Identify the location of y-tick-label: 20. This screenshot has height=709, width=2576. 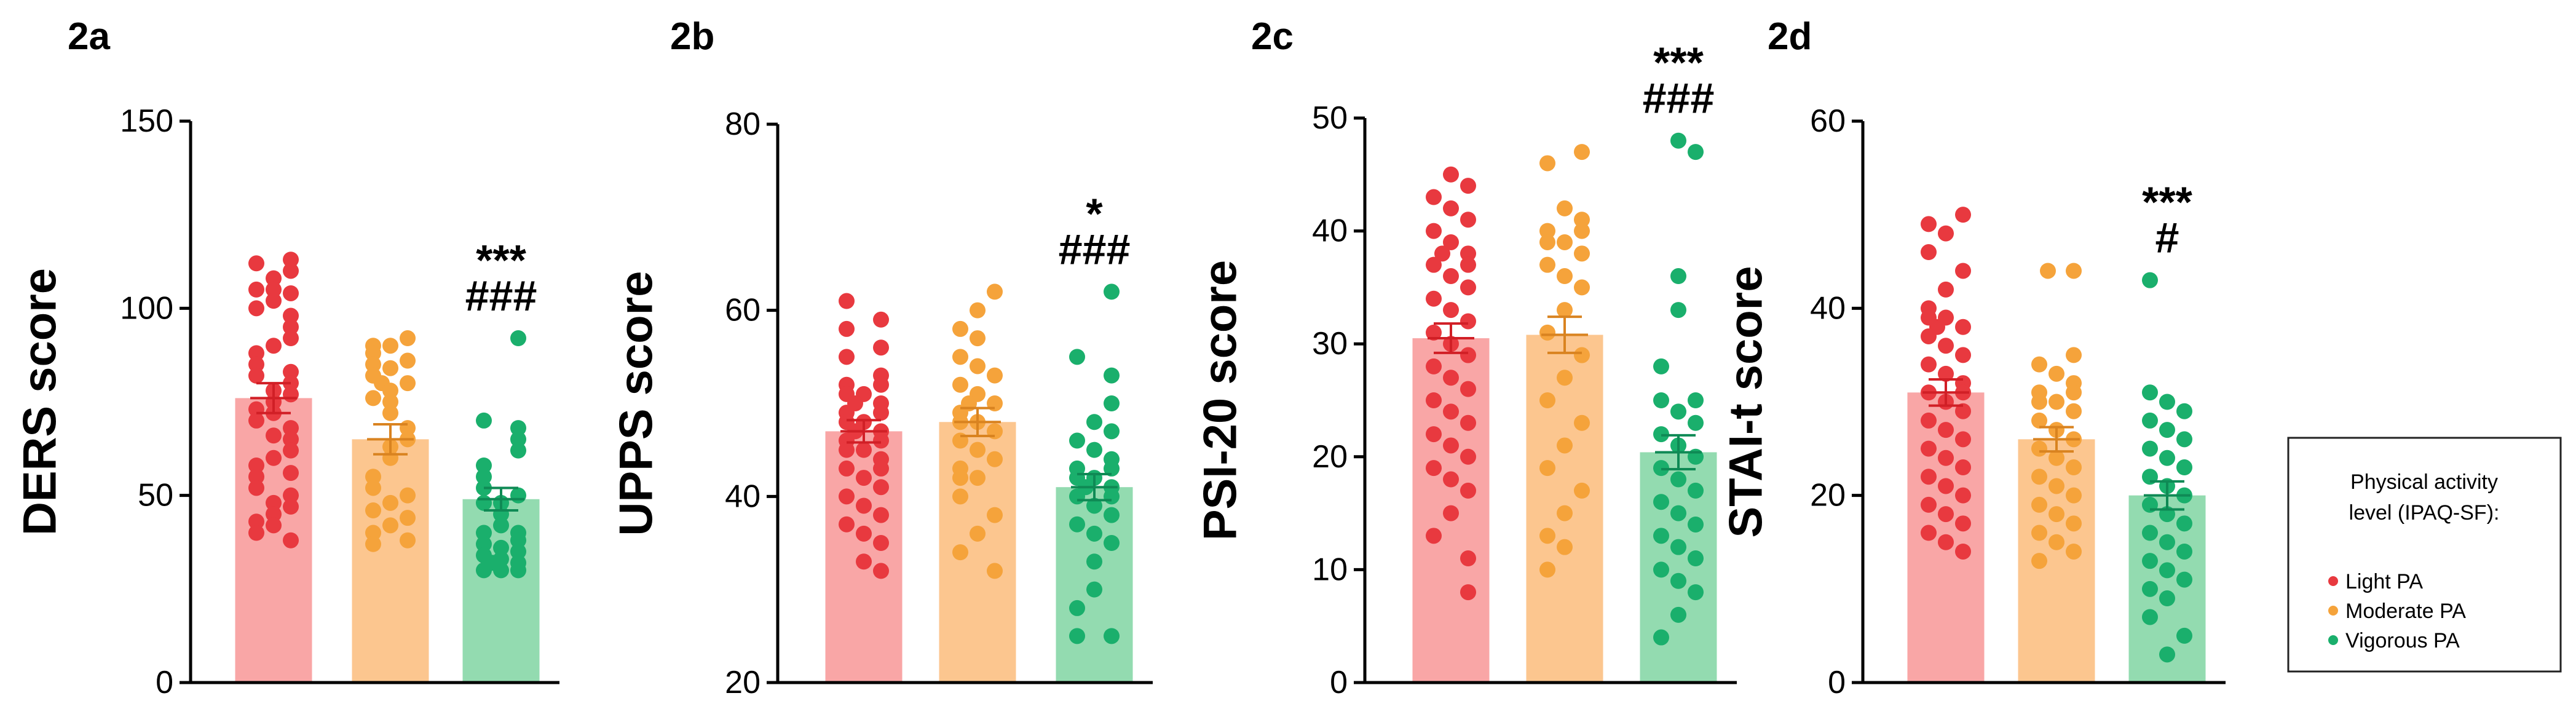
(1330, 457).